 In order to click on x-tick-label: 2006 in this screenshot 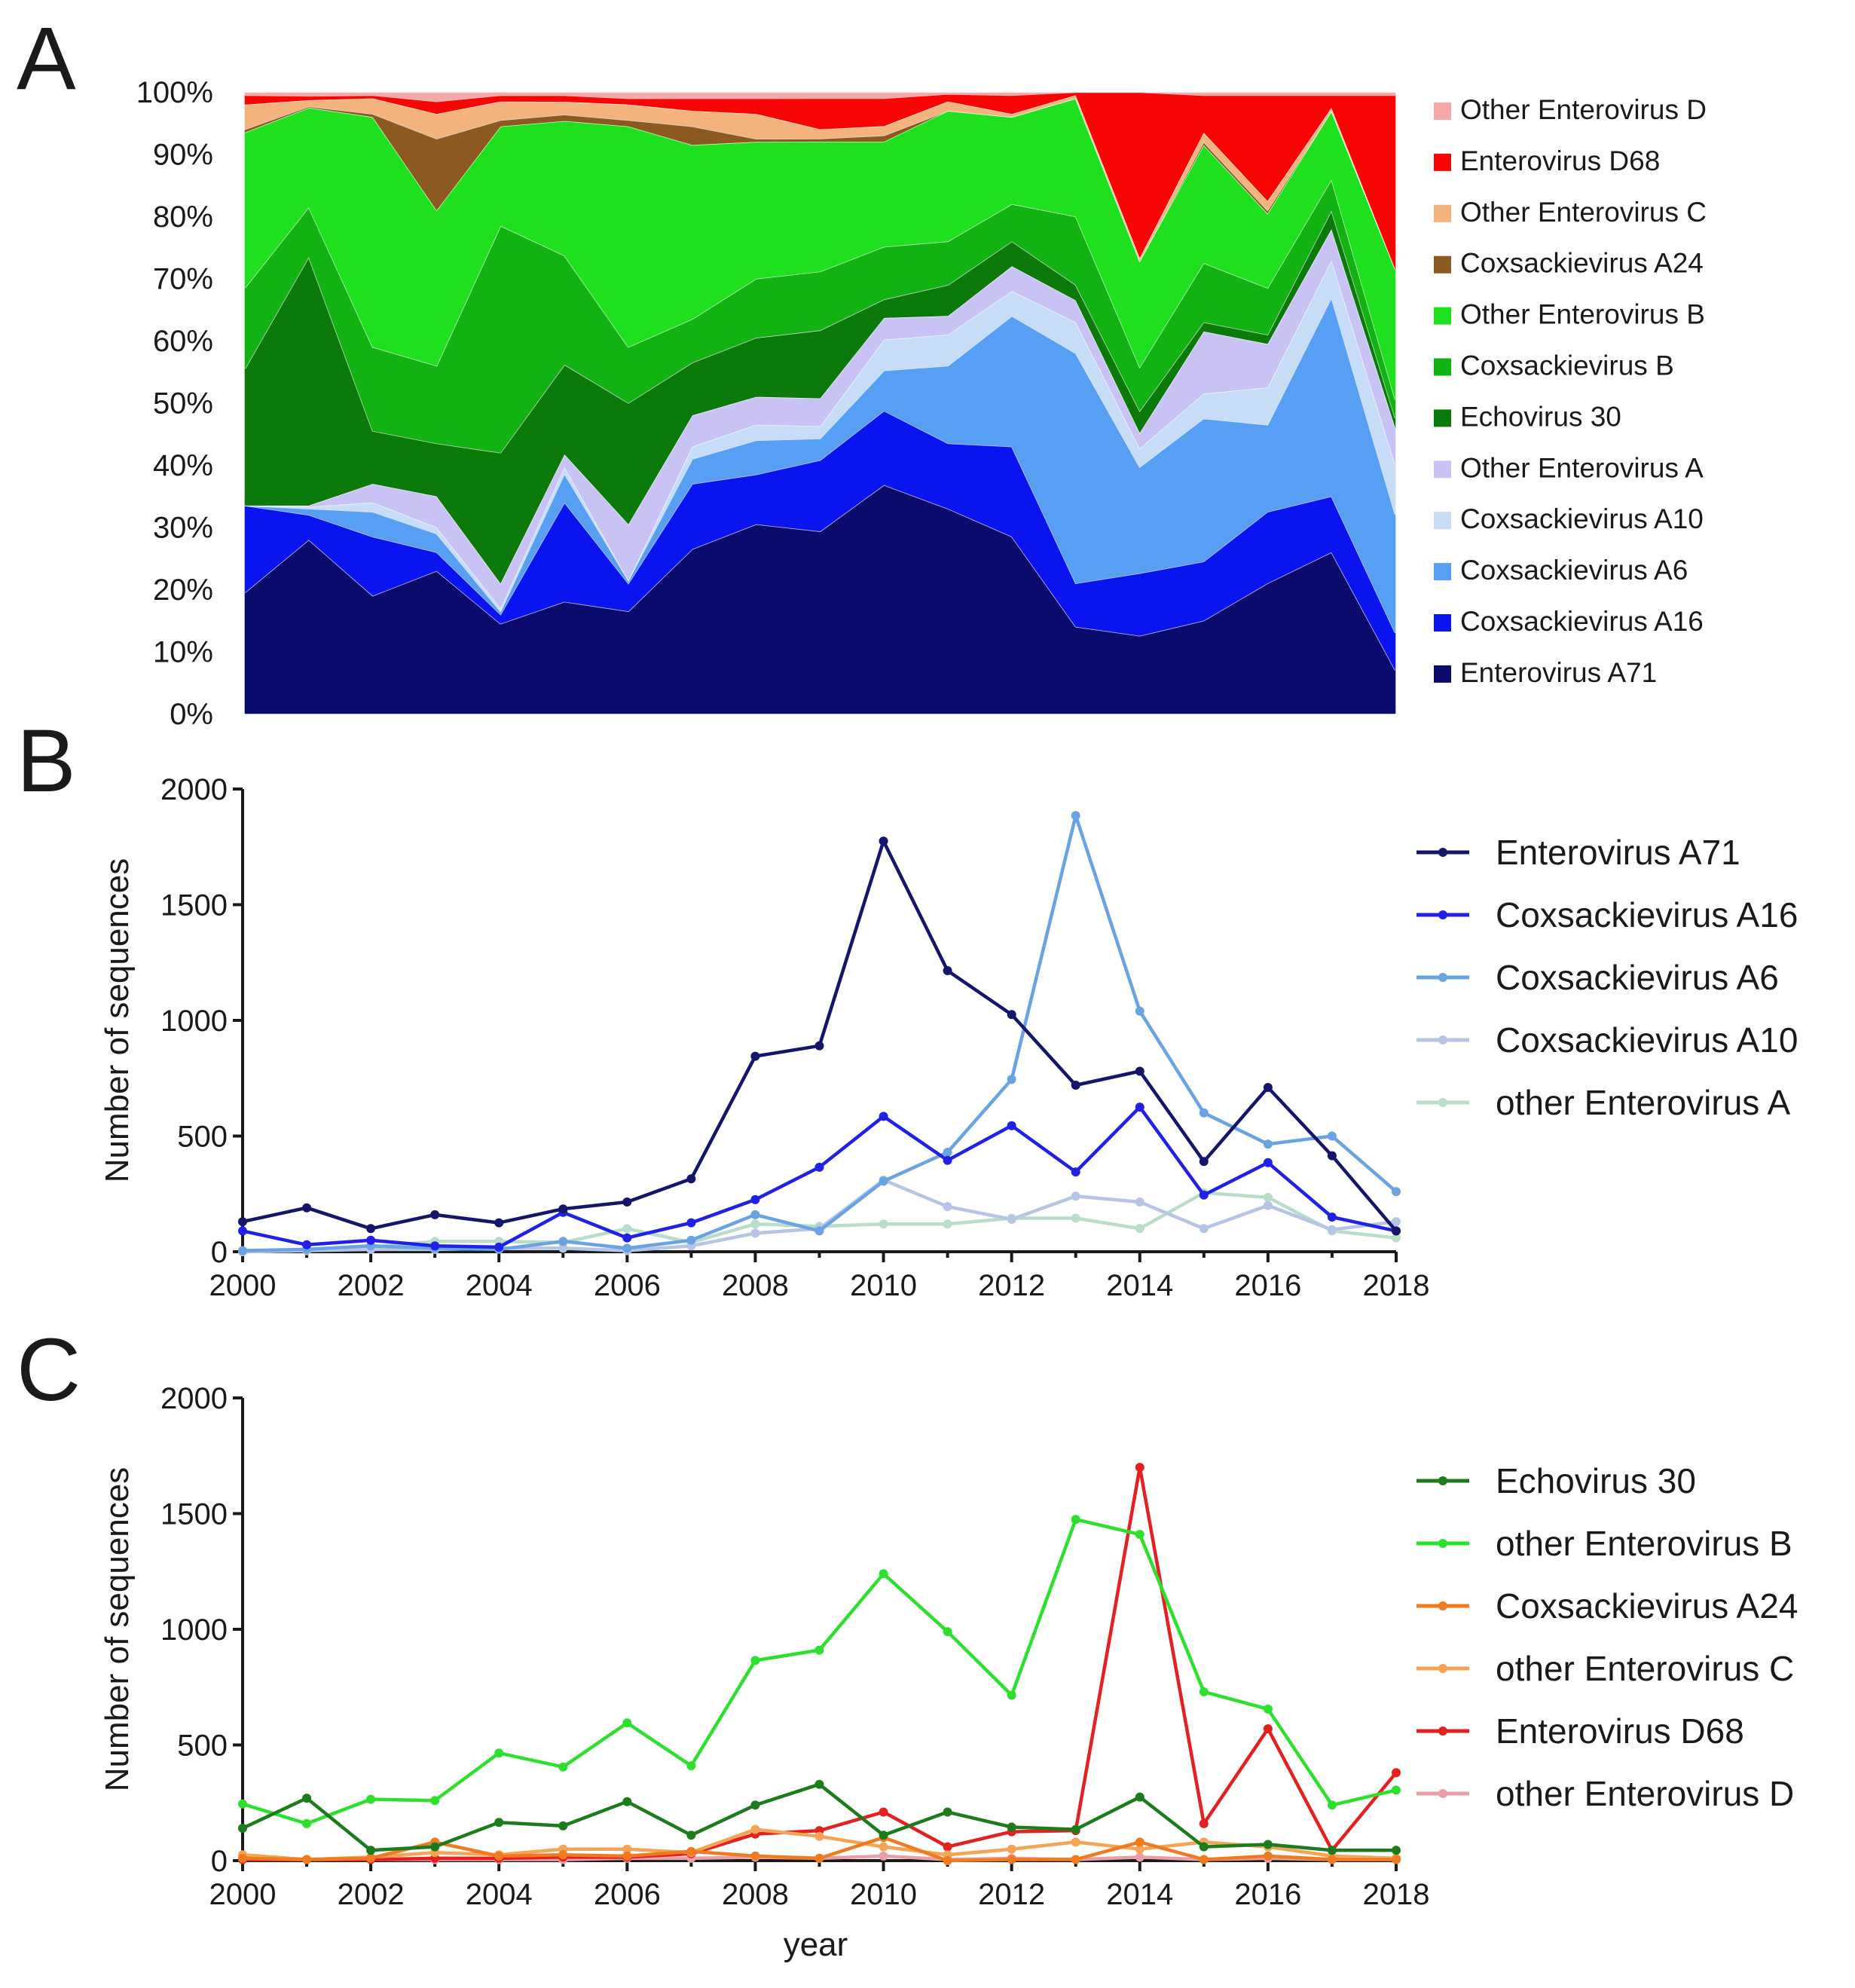, I will do `click(627, 1894)`.